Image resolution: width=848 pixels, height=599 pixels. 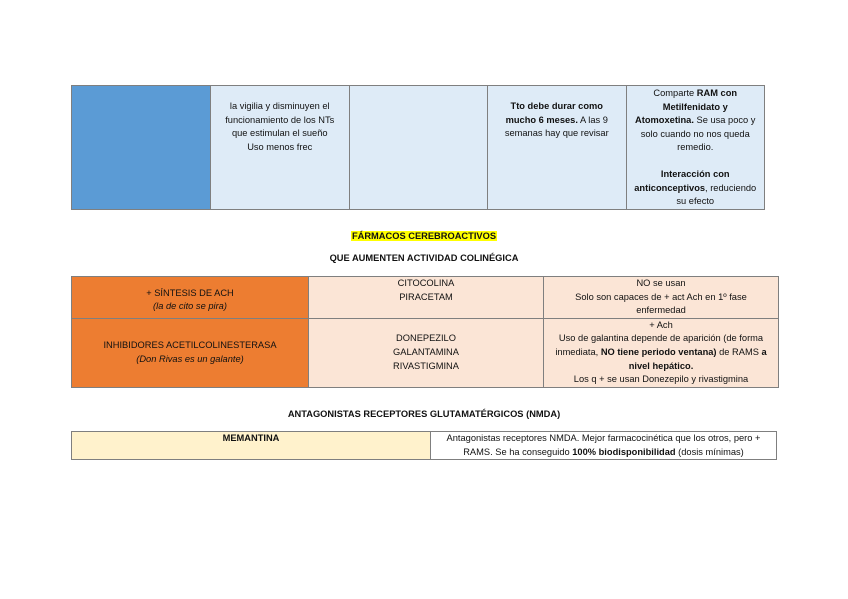 What do you see at coordinates (709, 451) in the screenshot?
I see `note: (dosis mínimas)` at bounding box center [709, 451].